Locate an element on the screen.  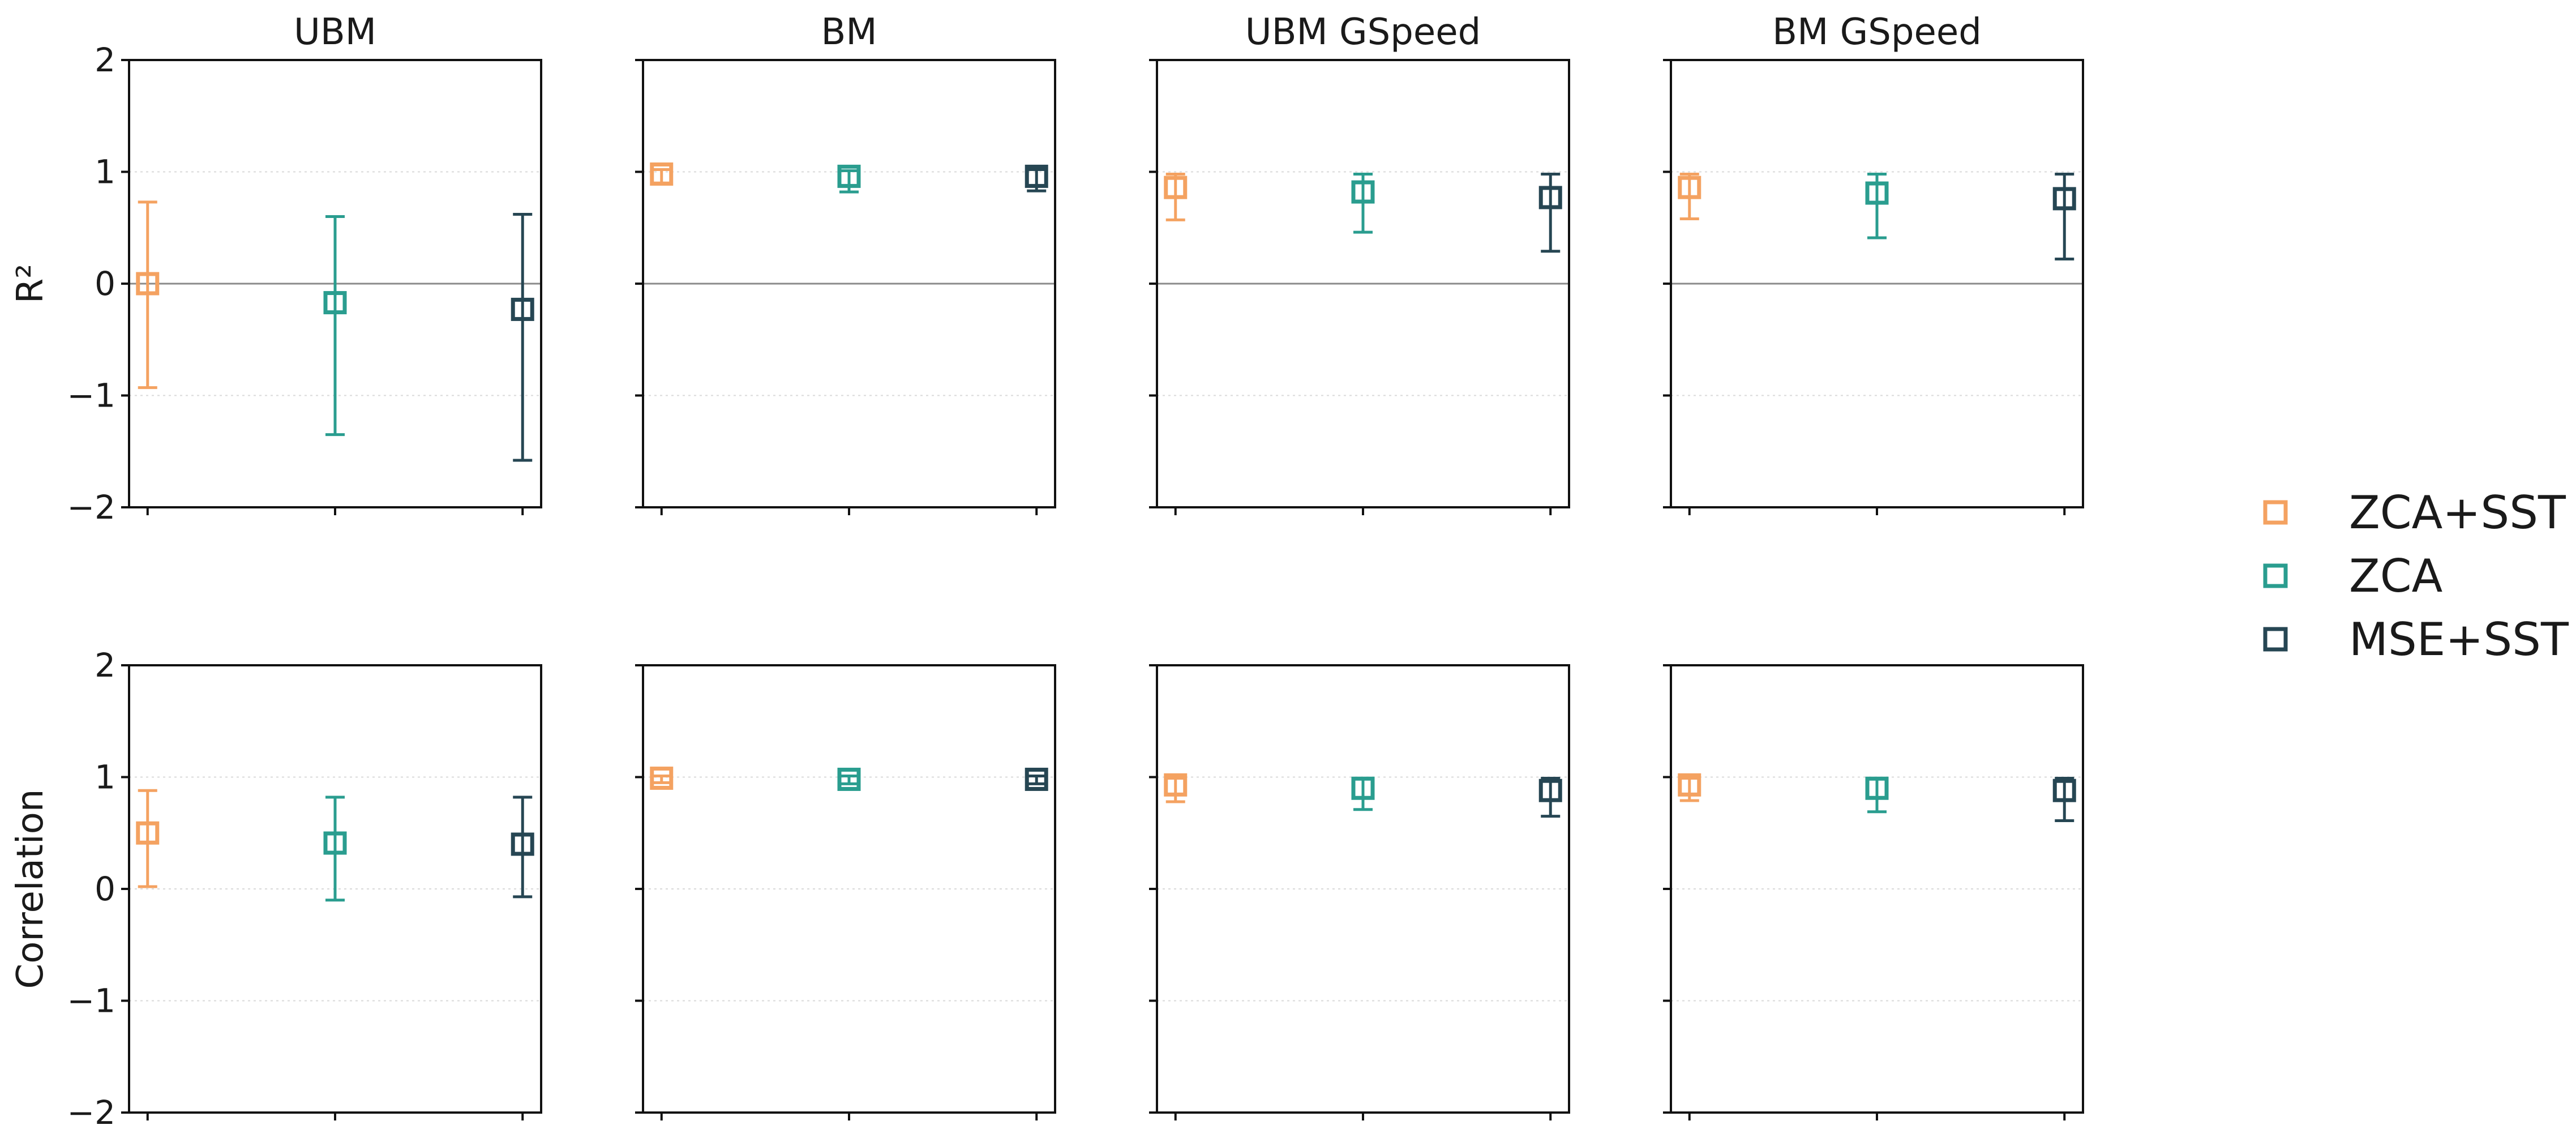
legend-label: ZCA is located at coordinates (2396, 576).